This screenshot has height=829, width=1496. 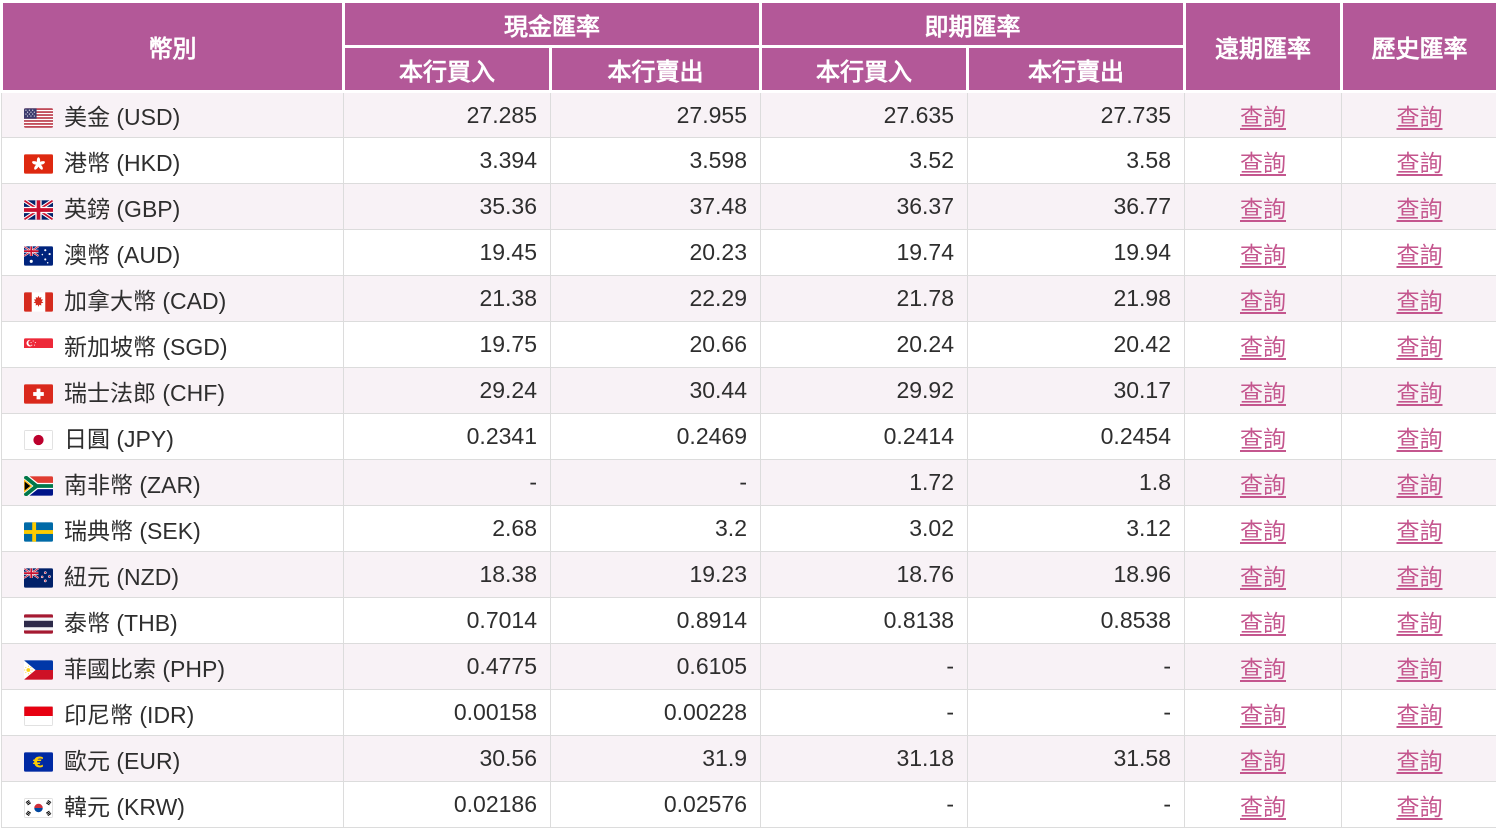 What do you see at coordinates (172, 206) in the screenshot?
I see `currency-cell: 英鎊 (GBP)` at bounding box center [172, 206].